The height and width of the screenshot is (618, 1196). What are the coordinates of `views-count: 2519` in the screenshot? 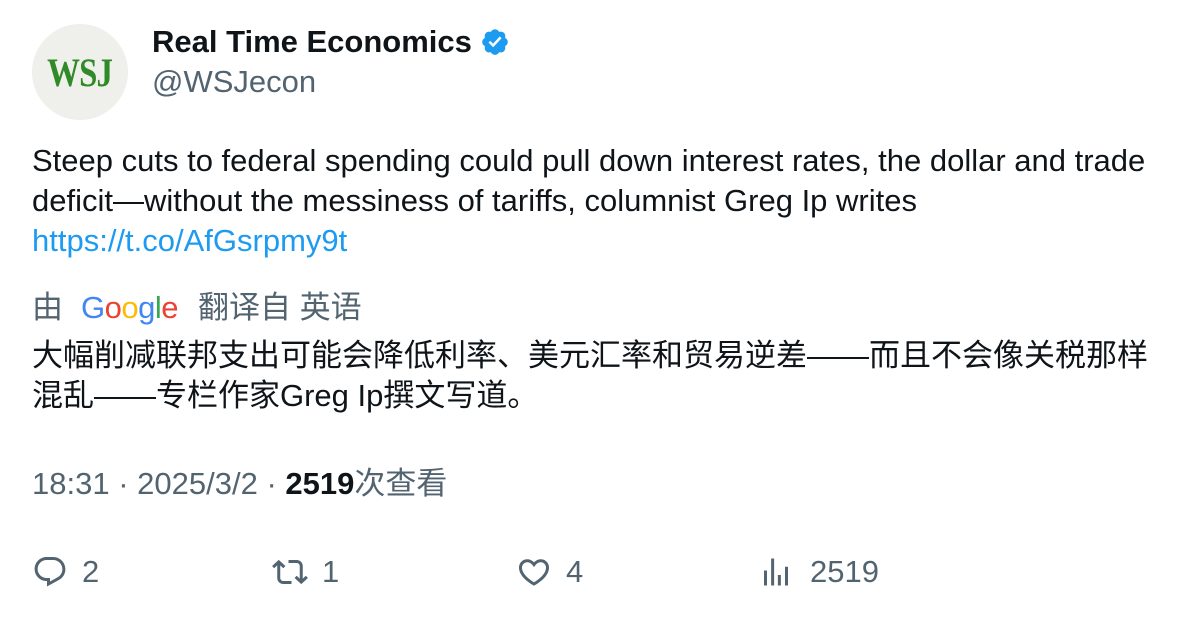 It's located at (320, 483).